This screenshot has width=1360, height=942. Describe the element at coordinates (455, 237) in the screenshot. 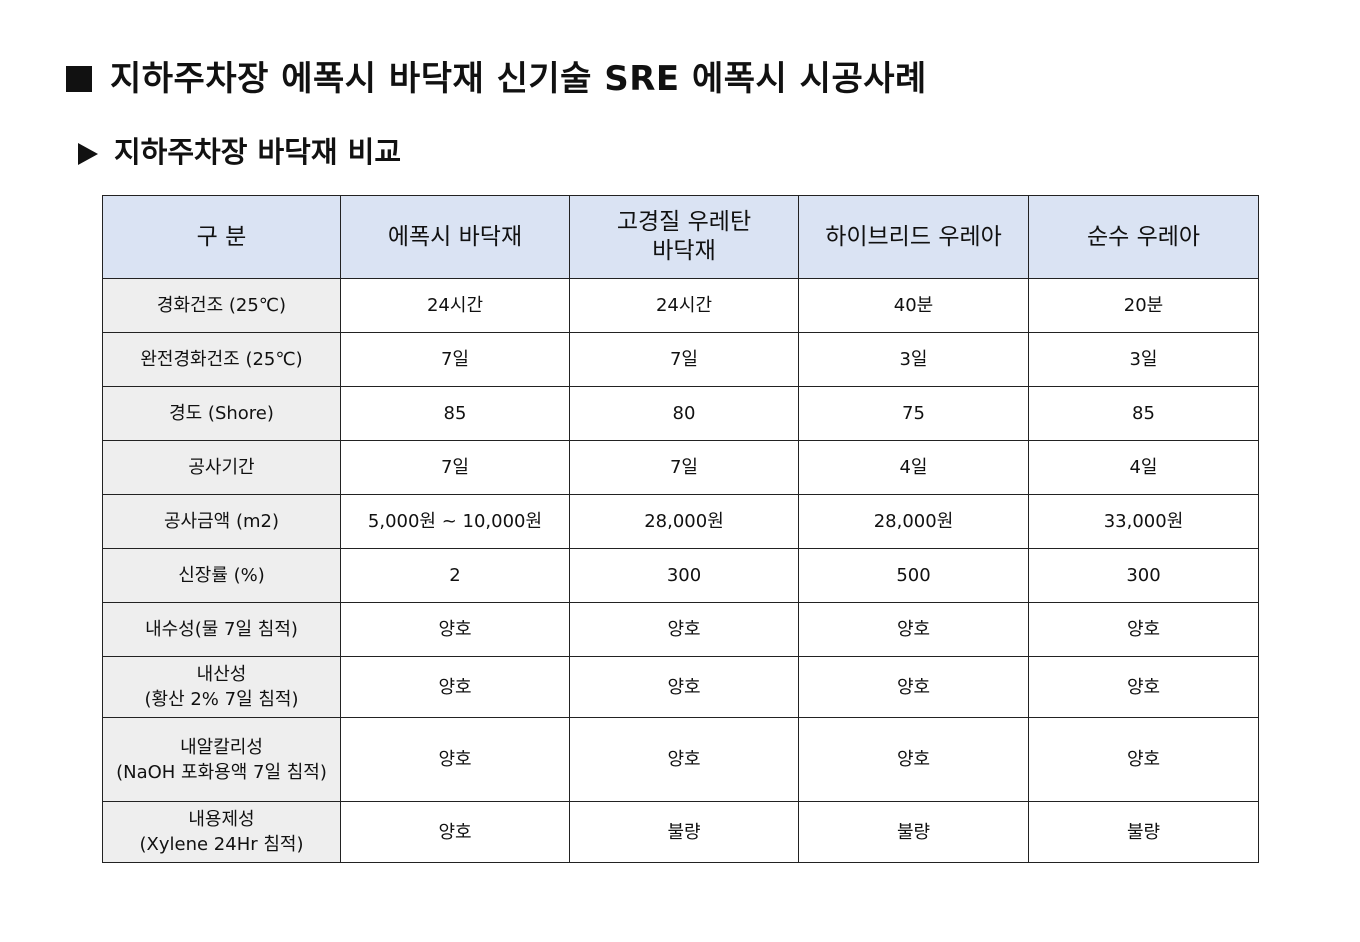

I see `header-epoxy: 에폭시 바닥재` at that location.